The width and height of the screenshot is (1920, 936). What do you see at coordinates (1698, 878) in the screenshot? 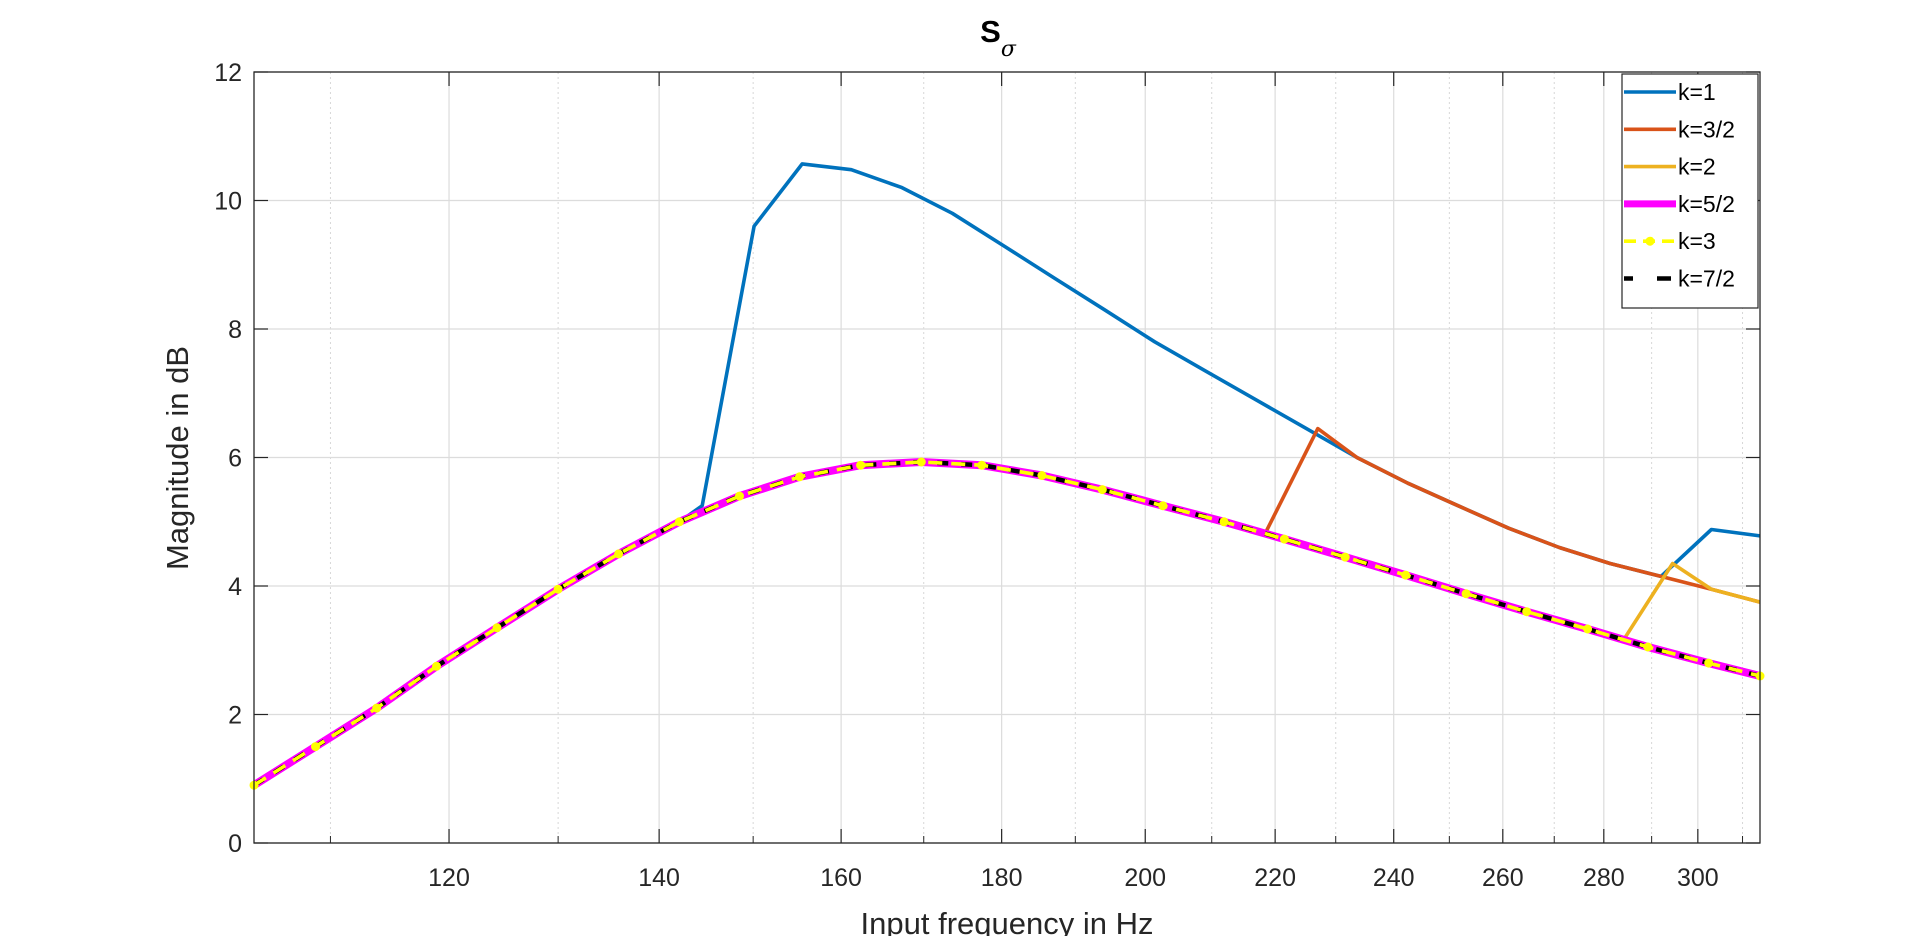
I see `x-tick-label: 300` at bounding box center [1698, 878].